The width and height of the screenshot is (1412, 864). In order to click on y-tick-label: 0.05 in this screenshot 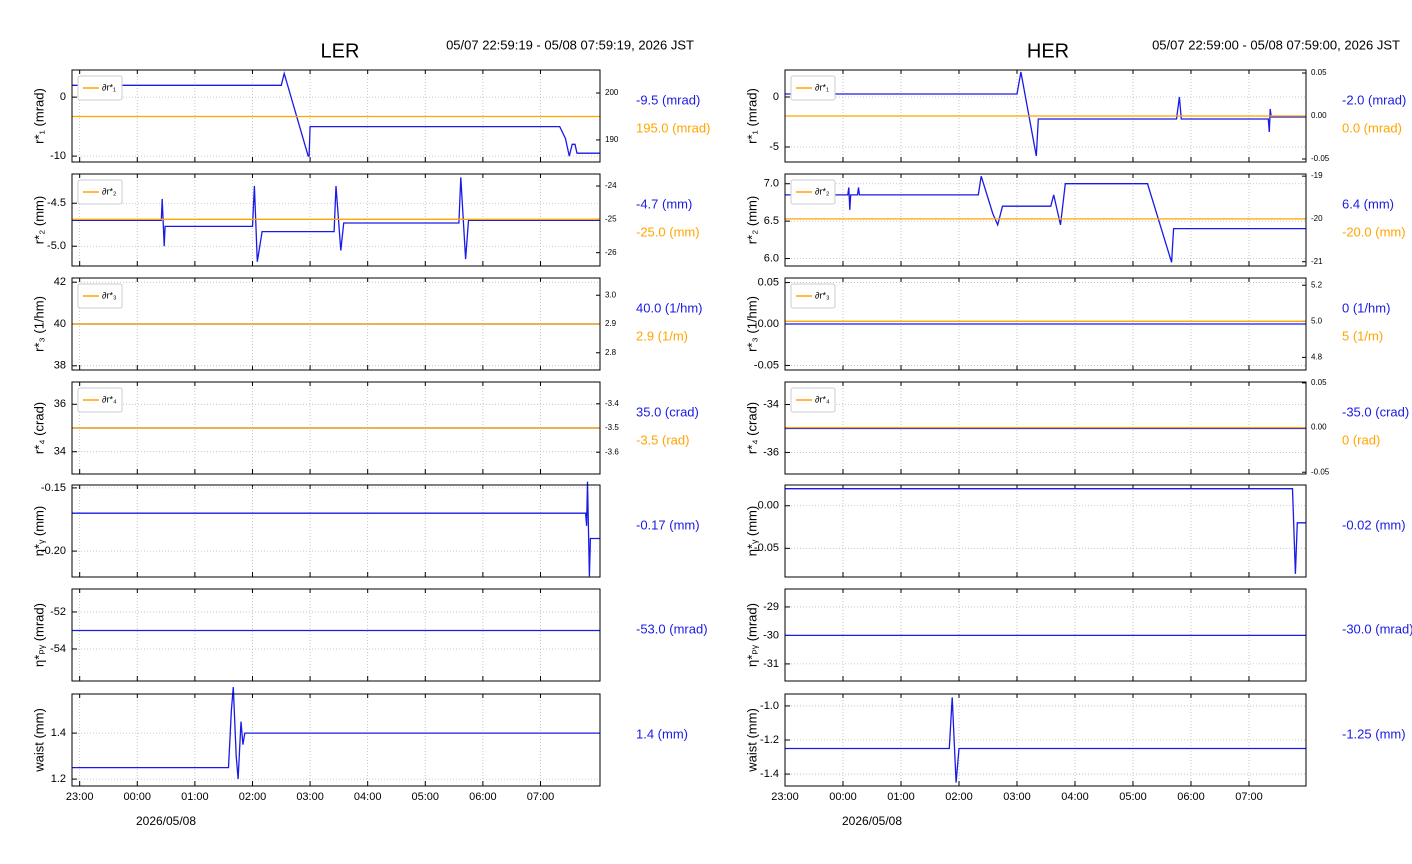, I will do `click(768, 282)`.